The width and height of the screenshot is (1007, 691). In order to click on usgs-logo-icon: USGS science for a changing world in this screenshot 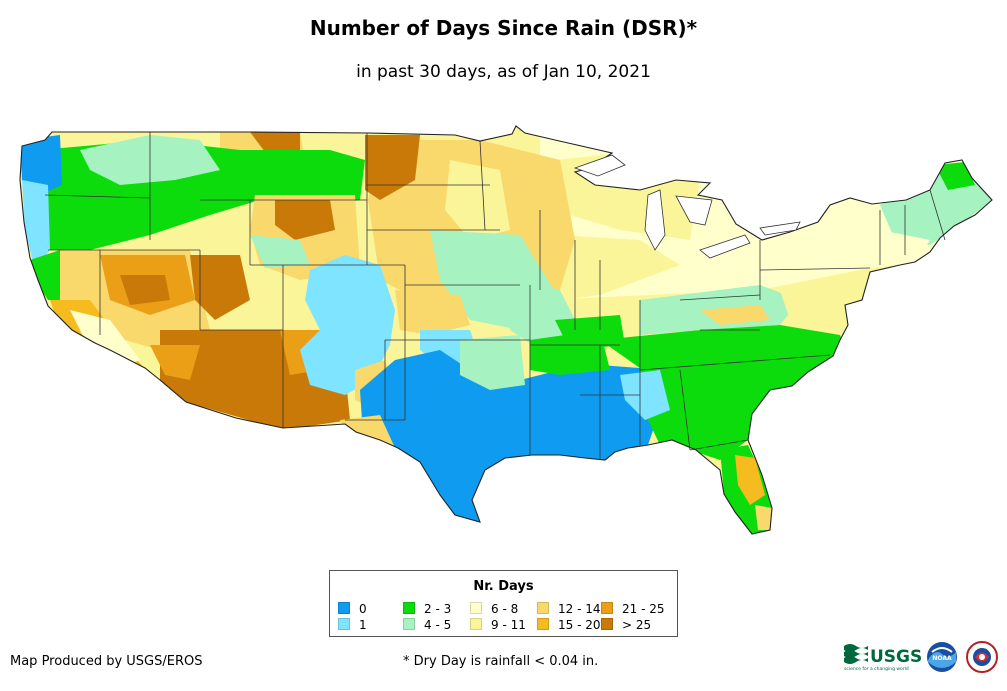, I will do `click(883, 658)`.